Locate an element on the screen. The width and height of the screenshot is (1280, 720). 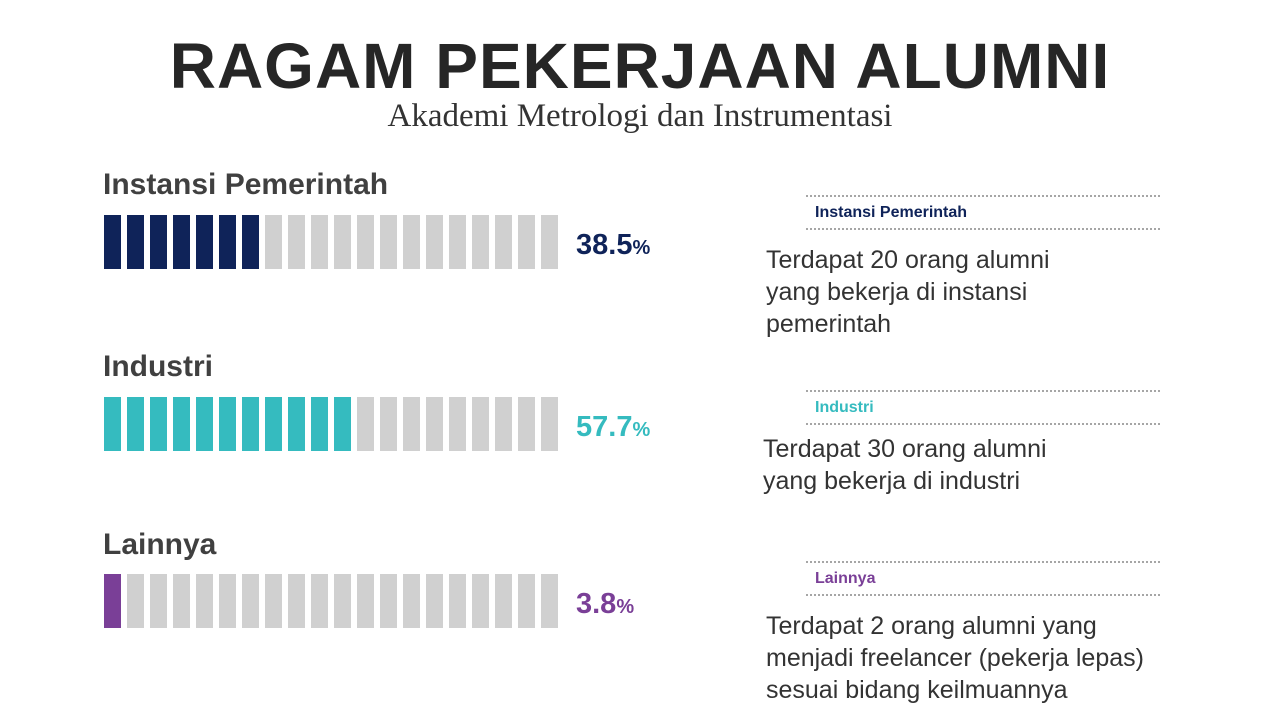
segment-bar-instansi-pemerintah is located at coordinates (331, 242).